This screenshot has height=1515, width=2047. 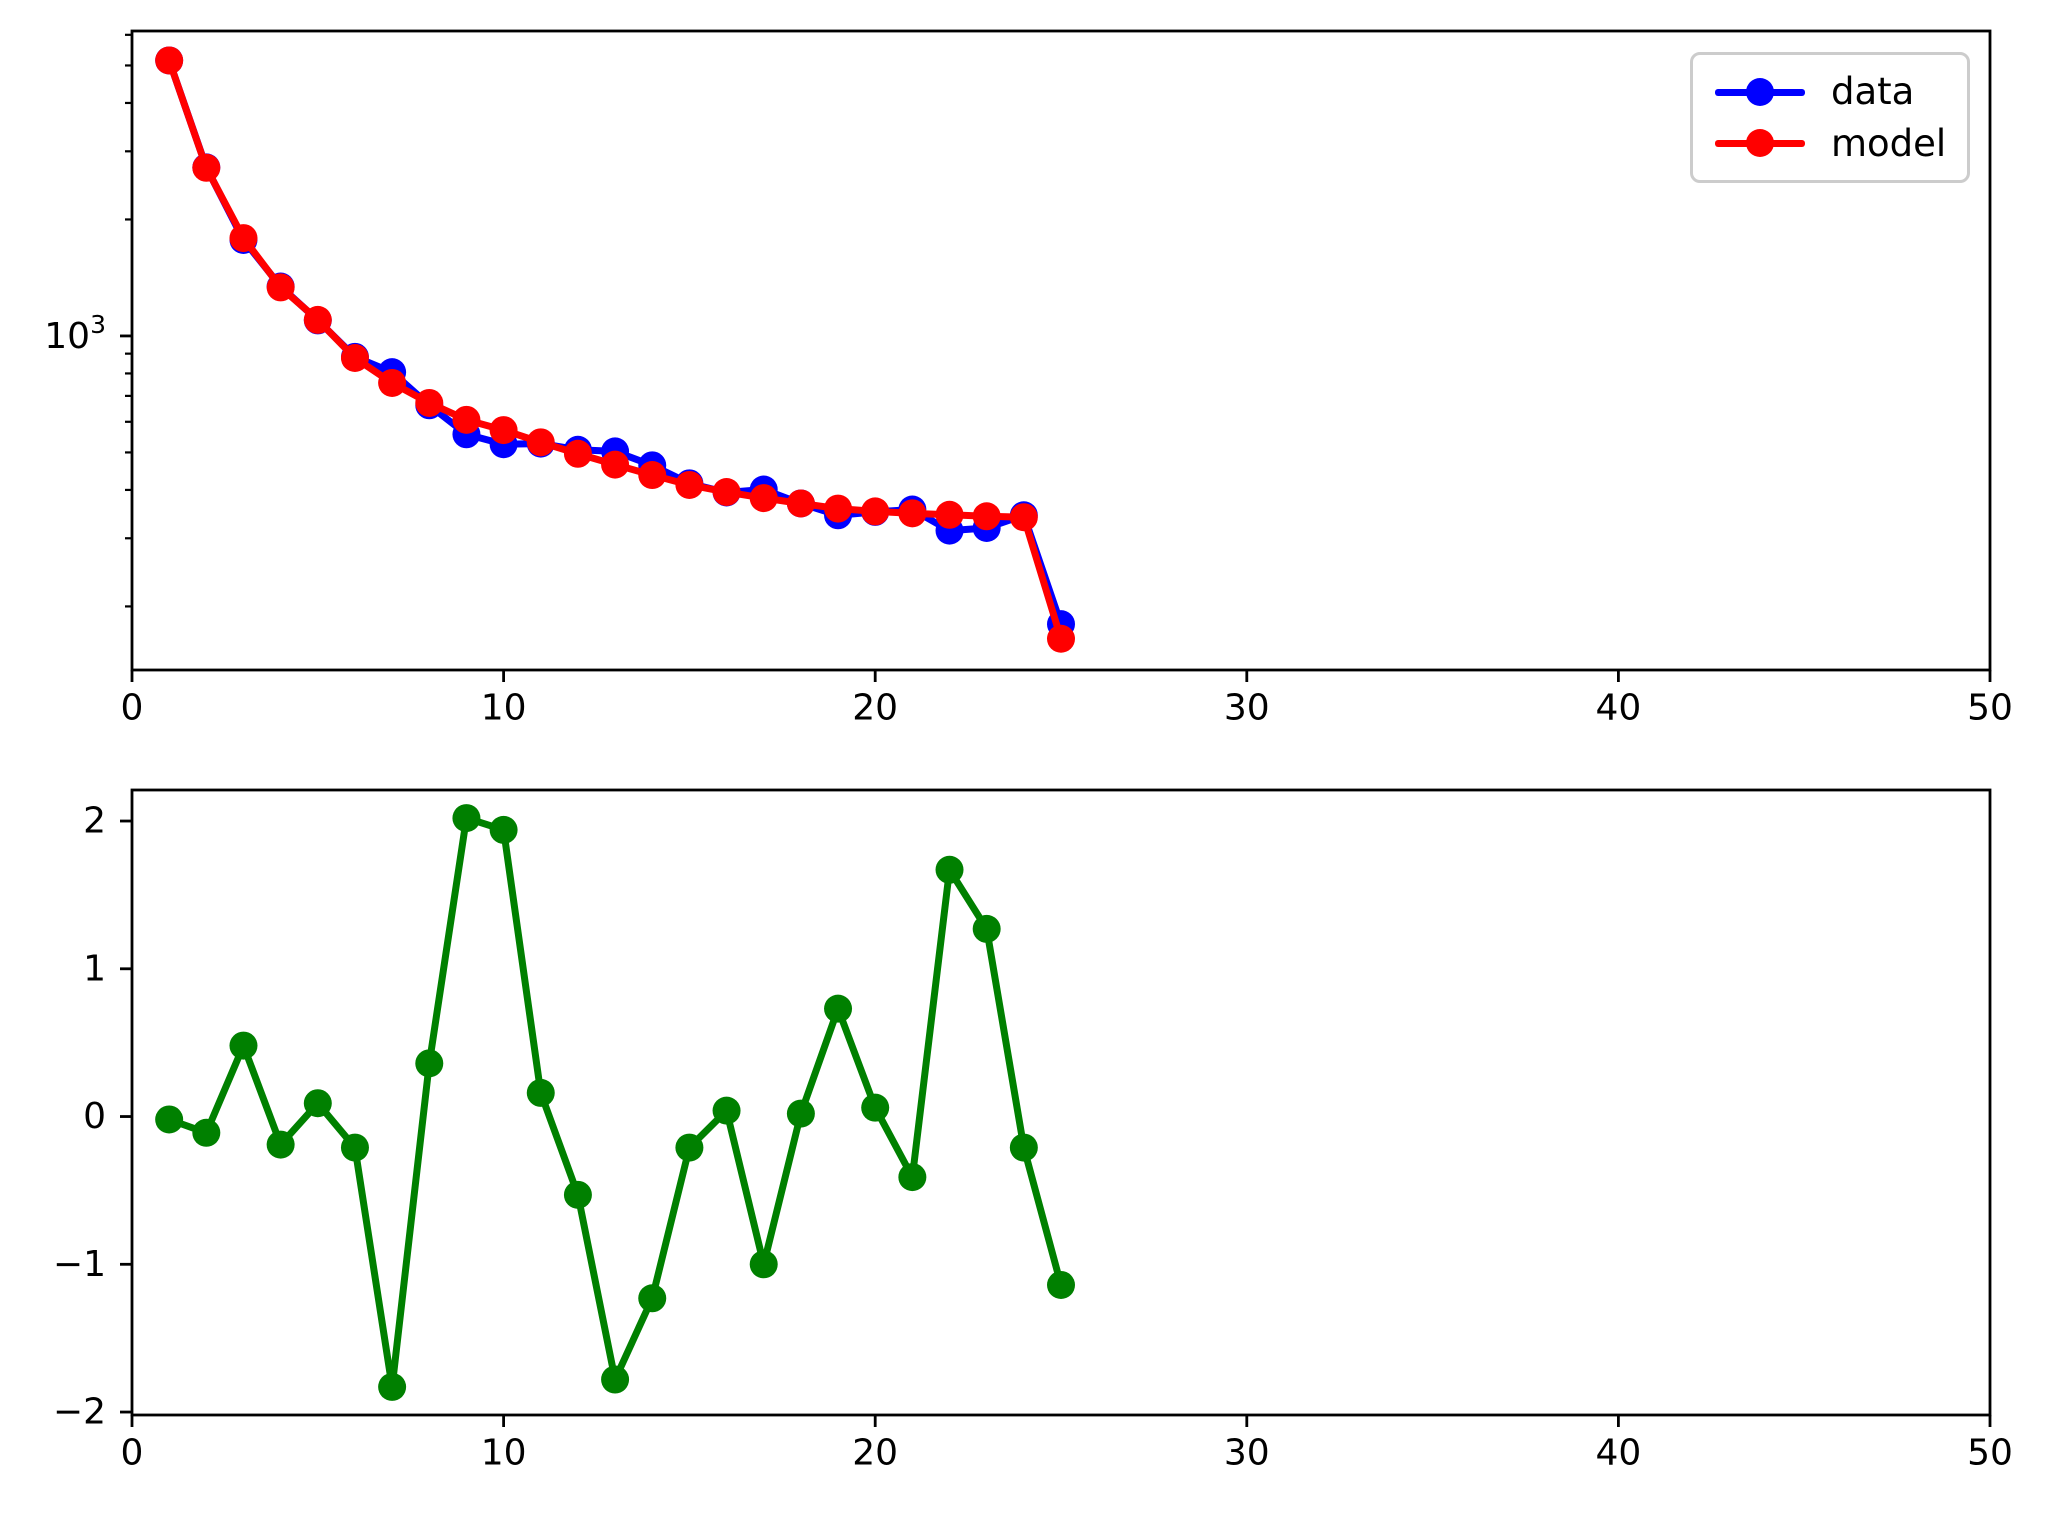 I want to click on fit-plot-xtick-label: 20, so click(x=875, y=708).